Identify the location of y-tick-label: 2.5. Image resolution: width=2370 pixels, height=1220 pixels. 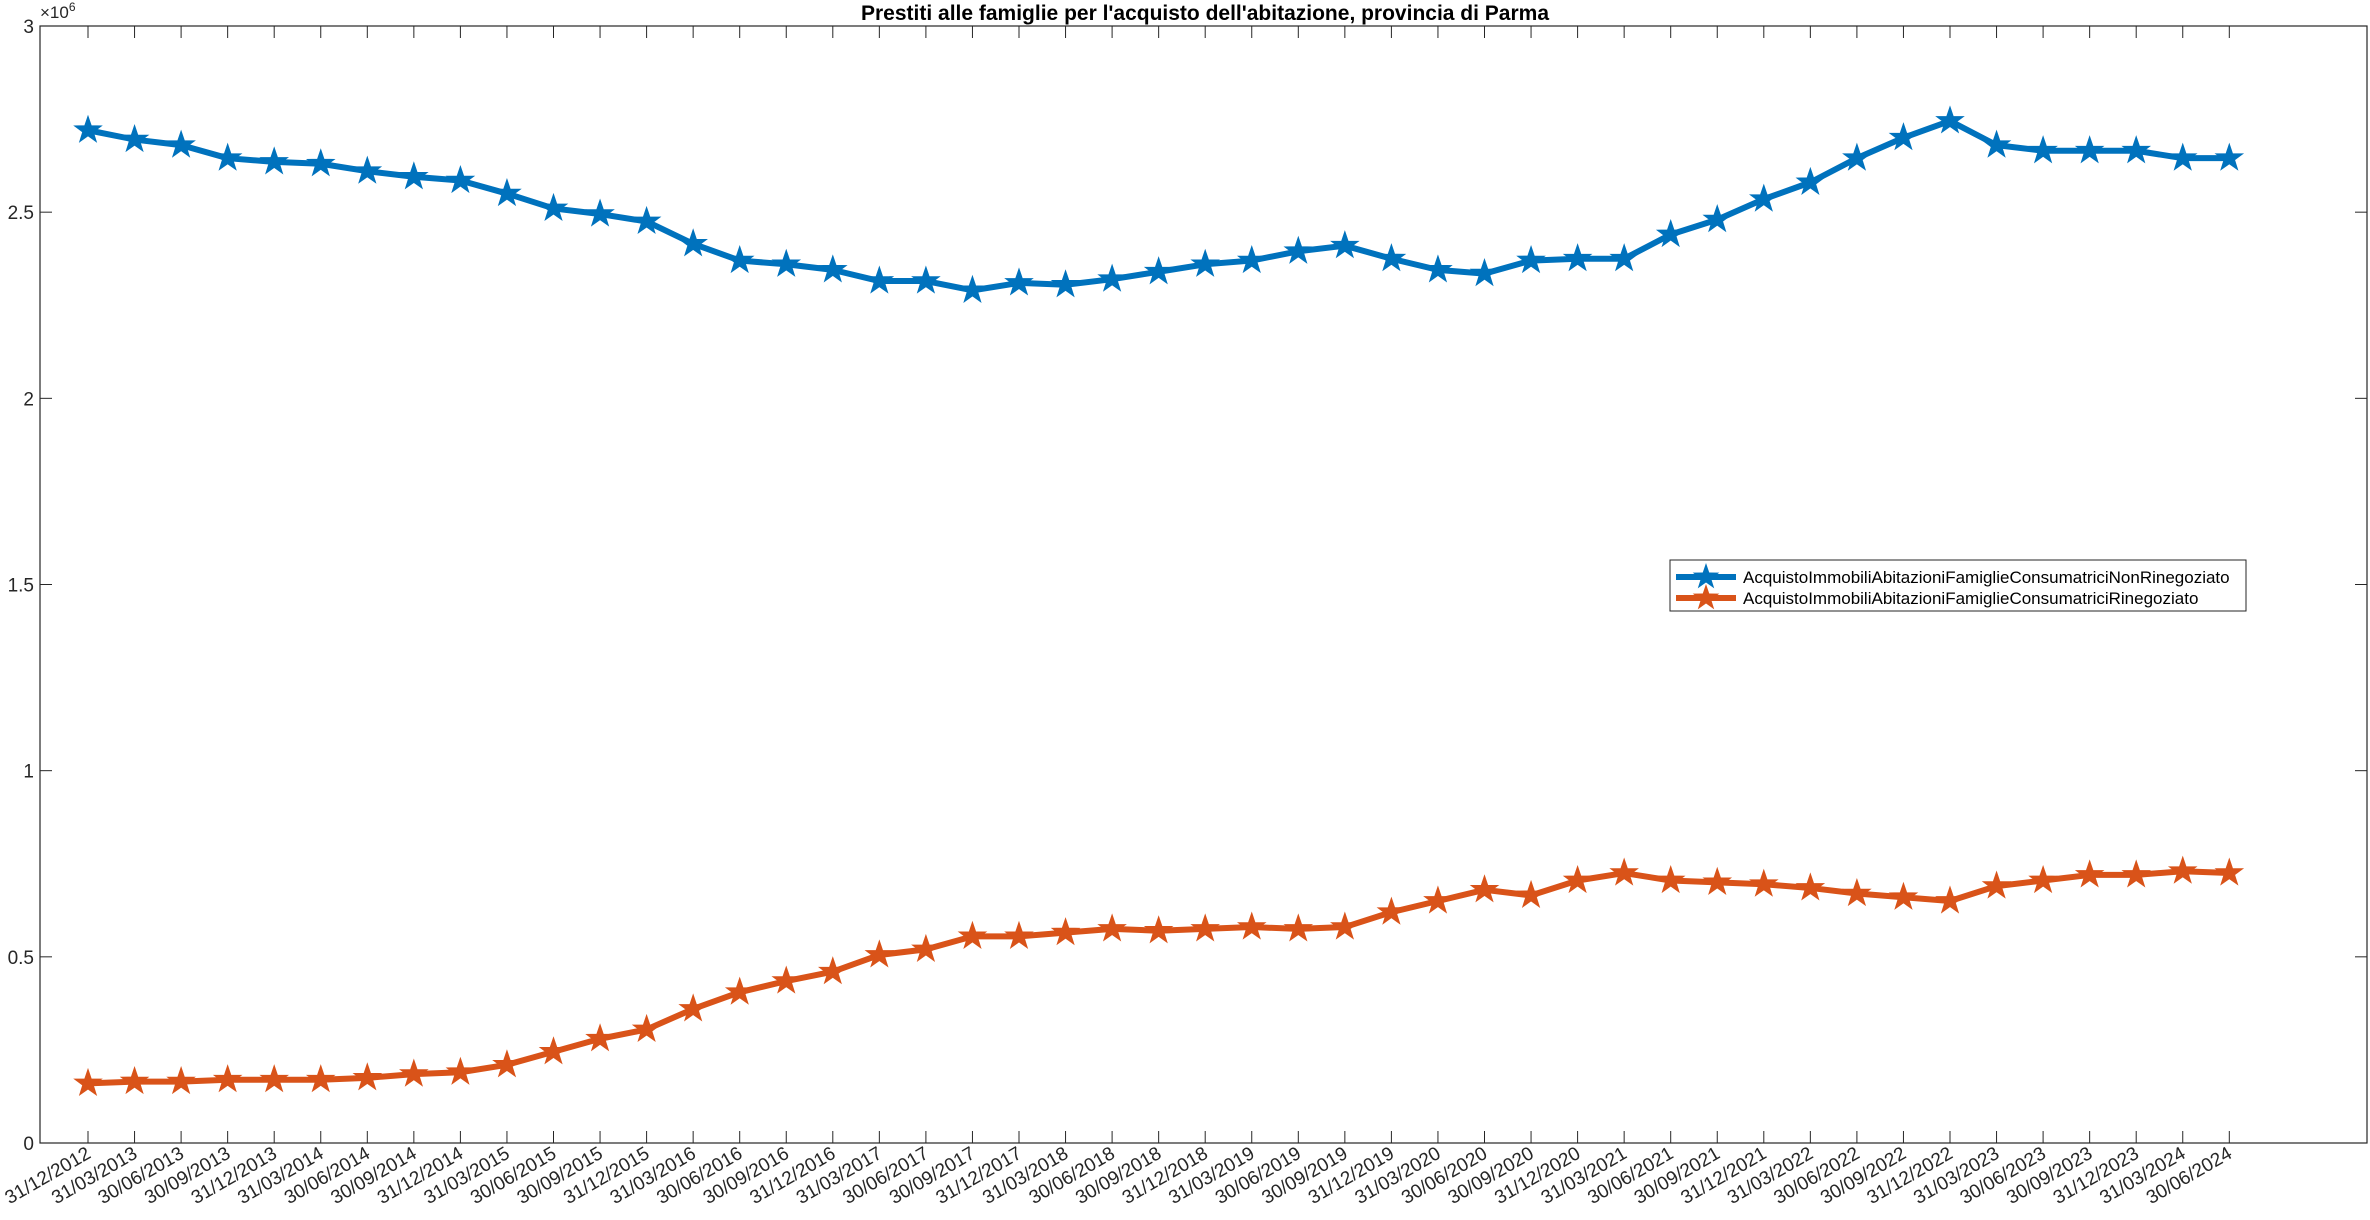
(21, 213).